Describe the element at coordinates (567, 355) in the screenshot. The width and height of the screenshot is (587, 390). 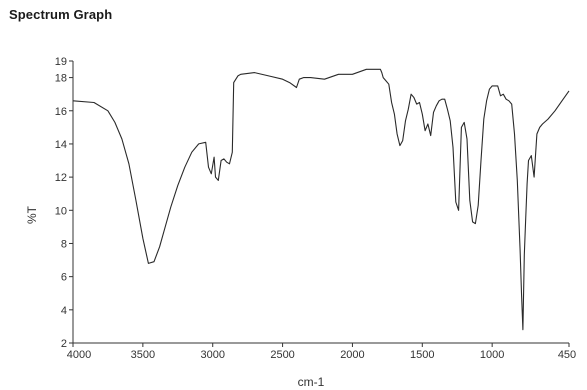
I see `x-tick-label: 450` at that location.